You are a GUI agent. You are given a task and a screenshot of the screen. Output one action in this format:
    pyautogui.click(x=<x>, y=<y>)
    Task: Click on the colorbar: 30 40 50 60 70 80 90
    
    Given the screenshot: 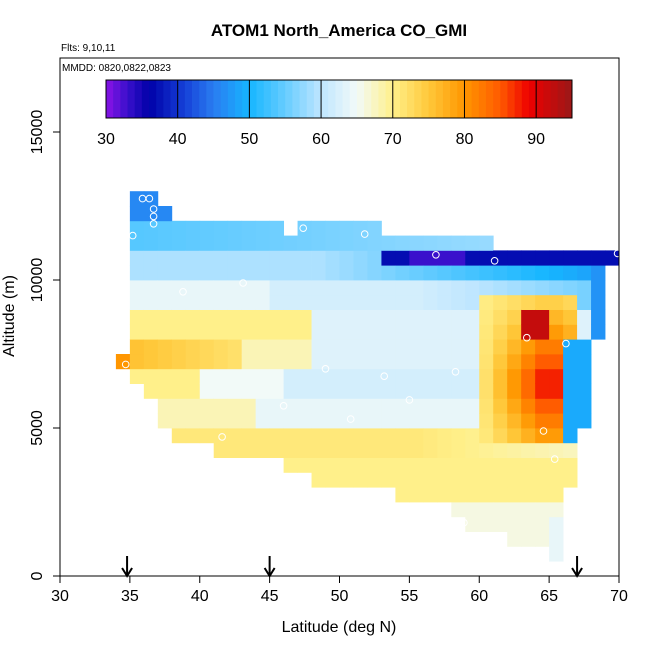 What is the action you would take?
    pyautogui.click(x=335, y=113)
    